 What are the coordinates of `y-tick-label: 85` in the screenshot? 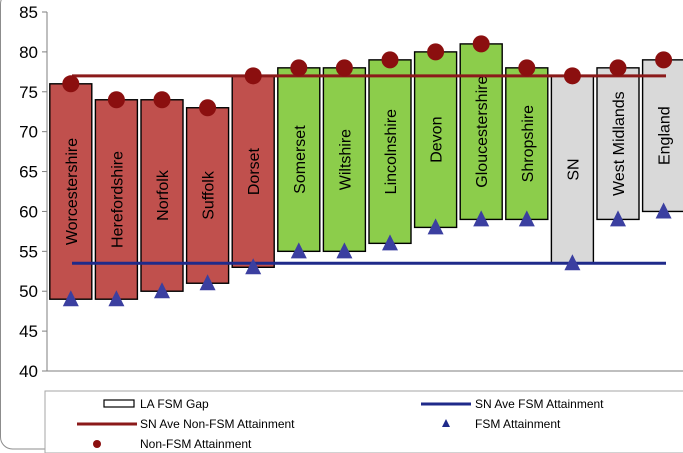 It's located at (28, 12).